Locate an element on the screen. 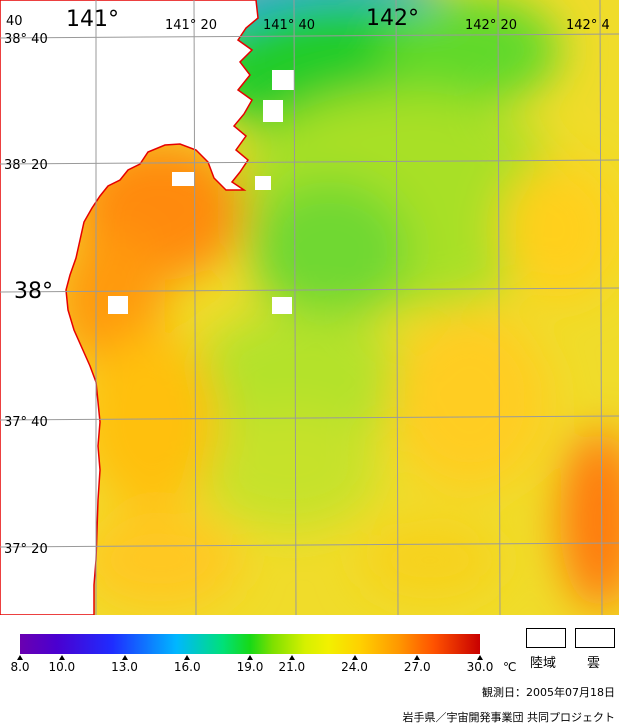 The height and width of the screenshot is (725, 619). cloud-swatch is located at coordinates (595, 638).